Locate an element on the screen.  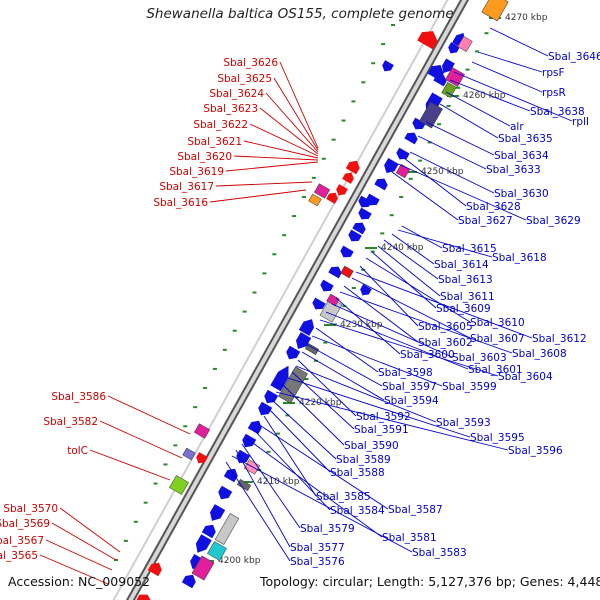
gene-label-forward: Sbal_3601 is located at coordinates (495, 370).